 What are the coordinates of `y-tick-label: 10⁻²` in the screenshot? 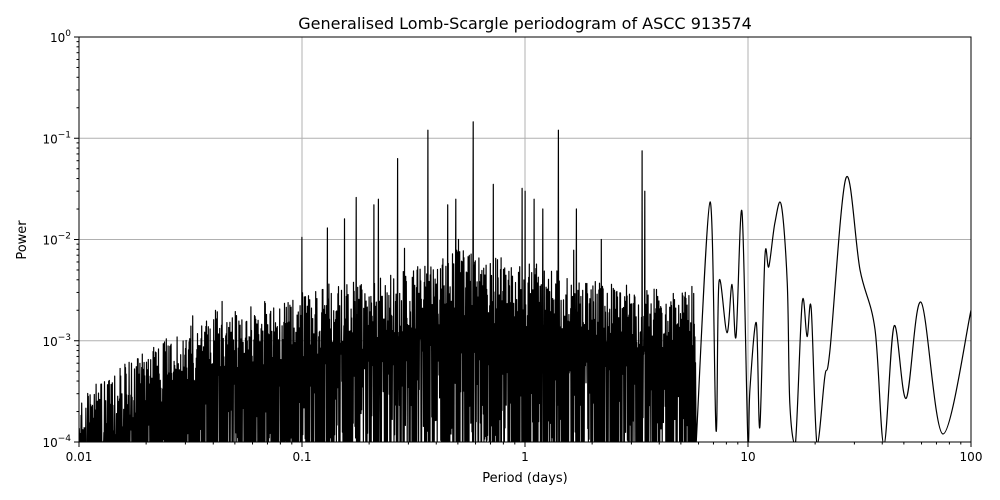 It's located at (56, 240).